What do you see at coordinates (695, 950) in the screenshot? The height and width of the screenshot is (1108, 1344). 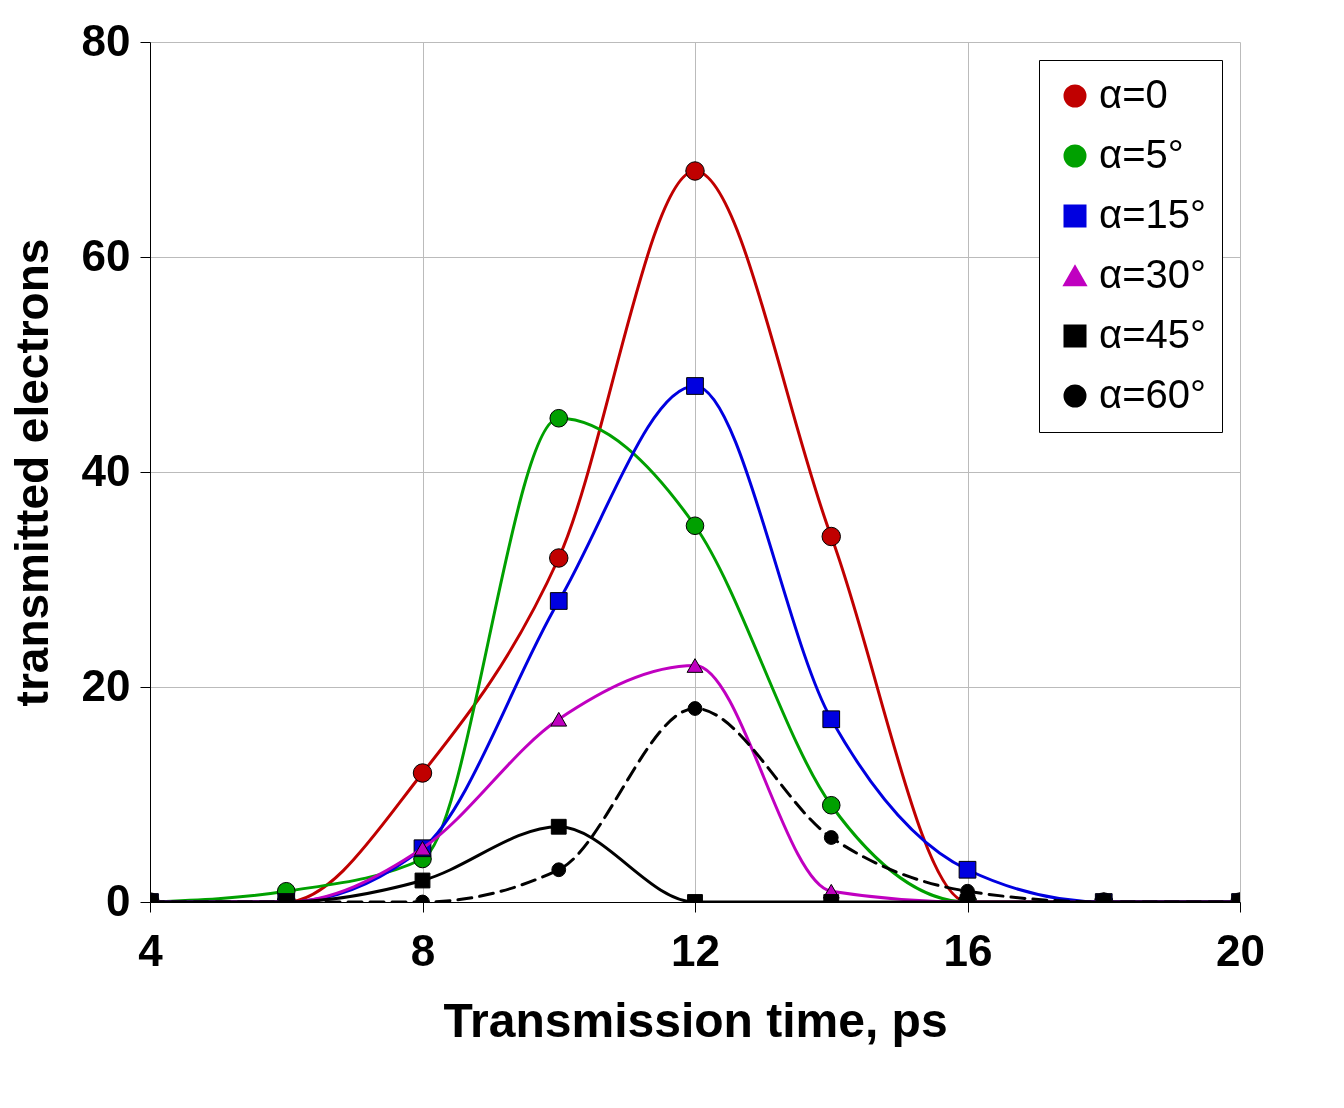 I see `x-tick-label: 12` at bounding box center [695, 950].